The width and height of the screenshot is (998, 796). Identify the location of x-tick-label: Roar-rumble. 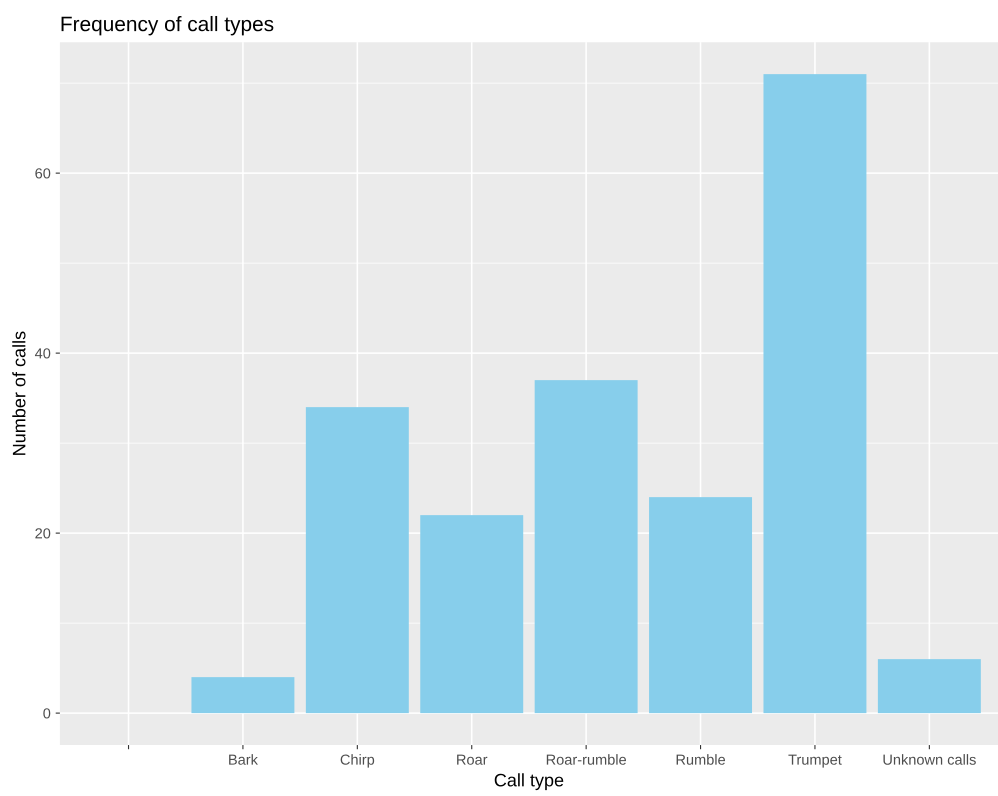
(586, 759).